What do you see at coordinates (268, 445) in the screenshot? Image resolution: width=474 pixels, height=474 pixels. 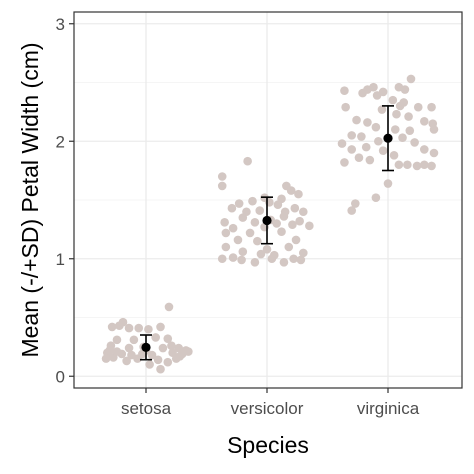 I see `x-axis-title: Species` at bounding box center [268, 445].